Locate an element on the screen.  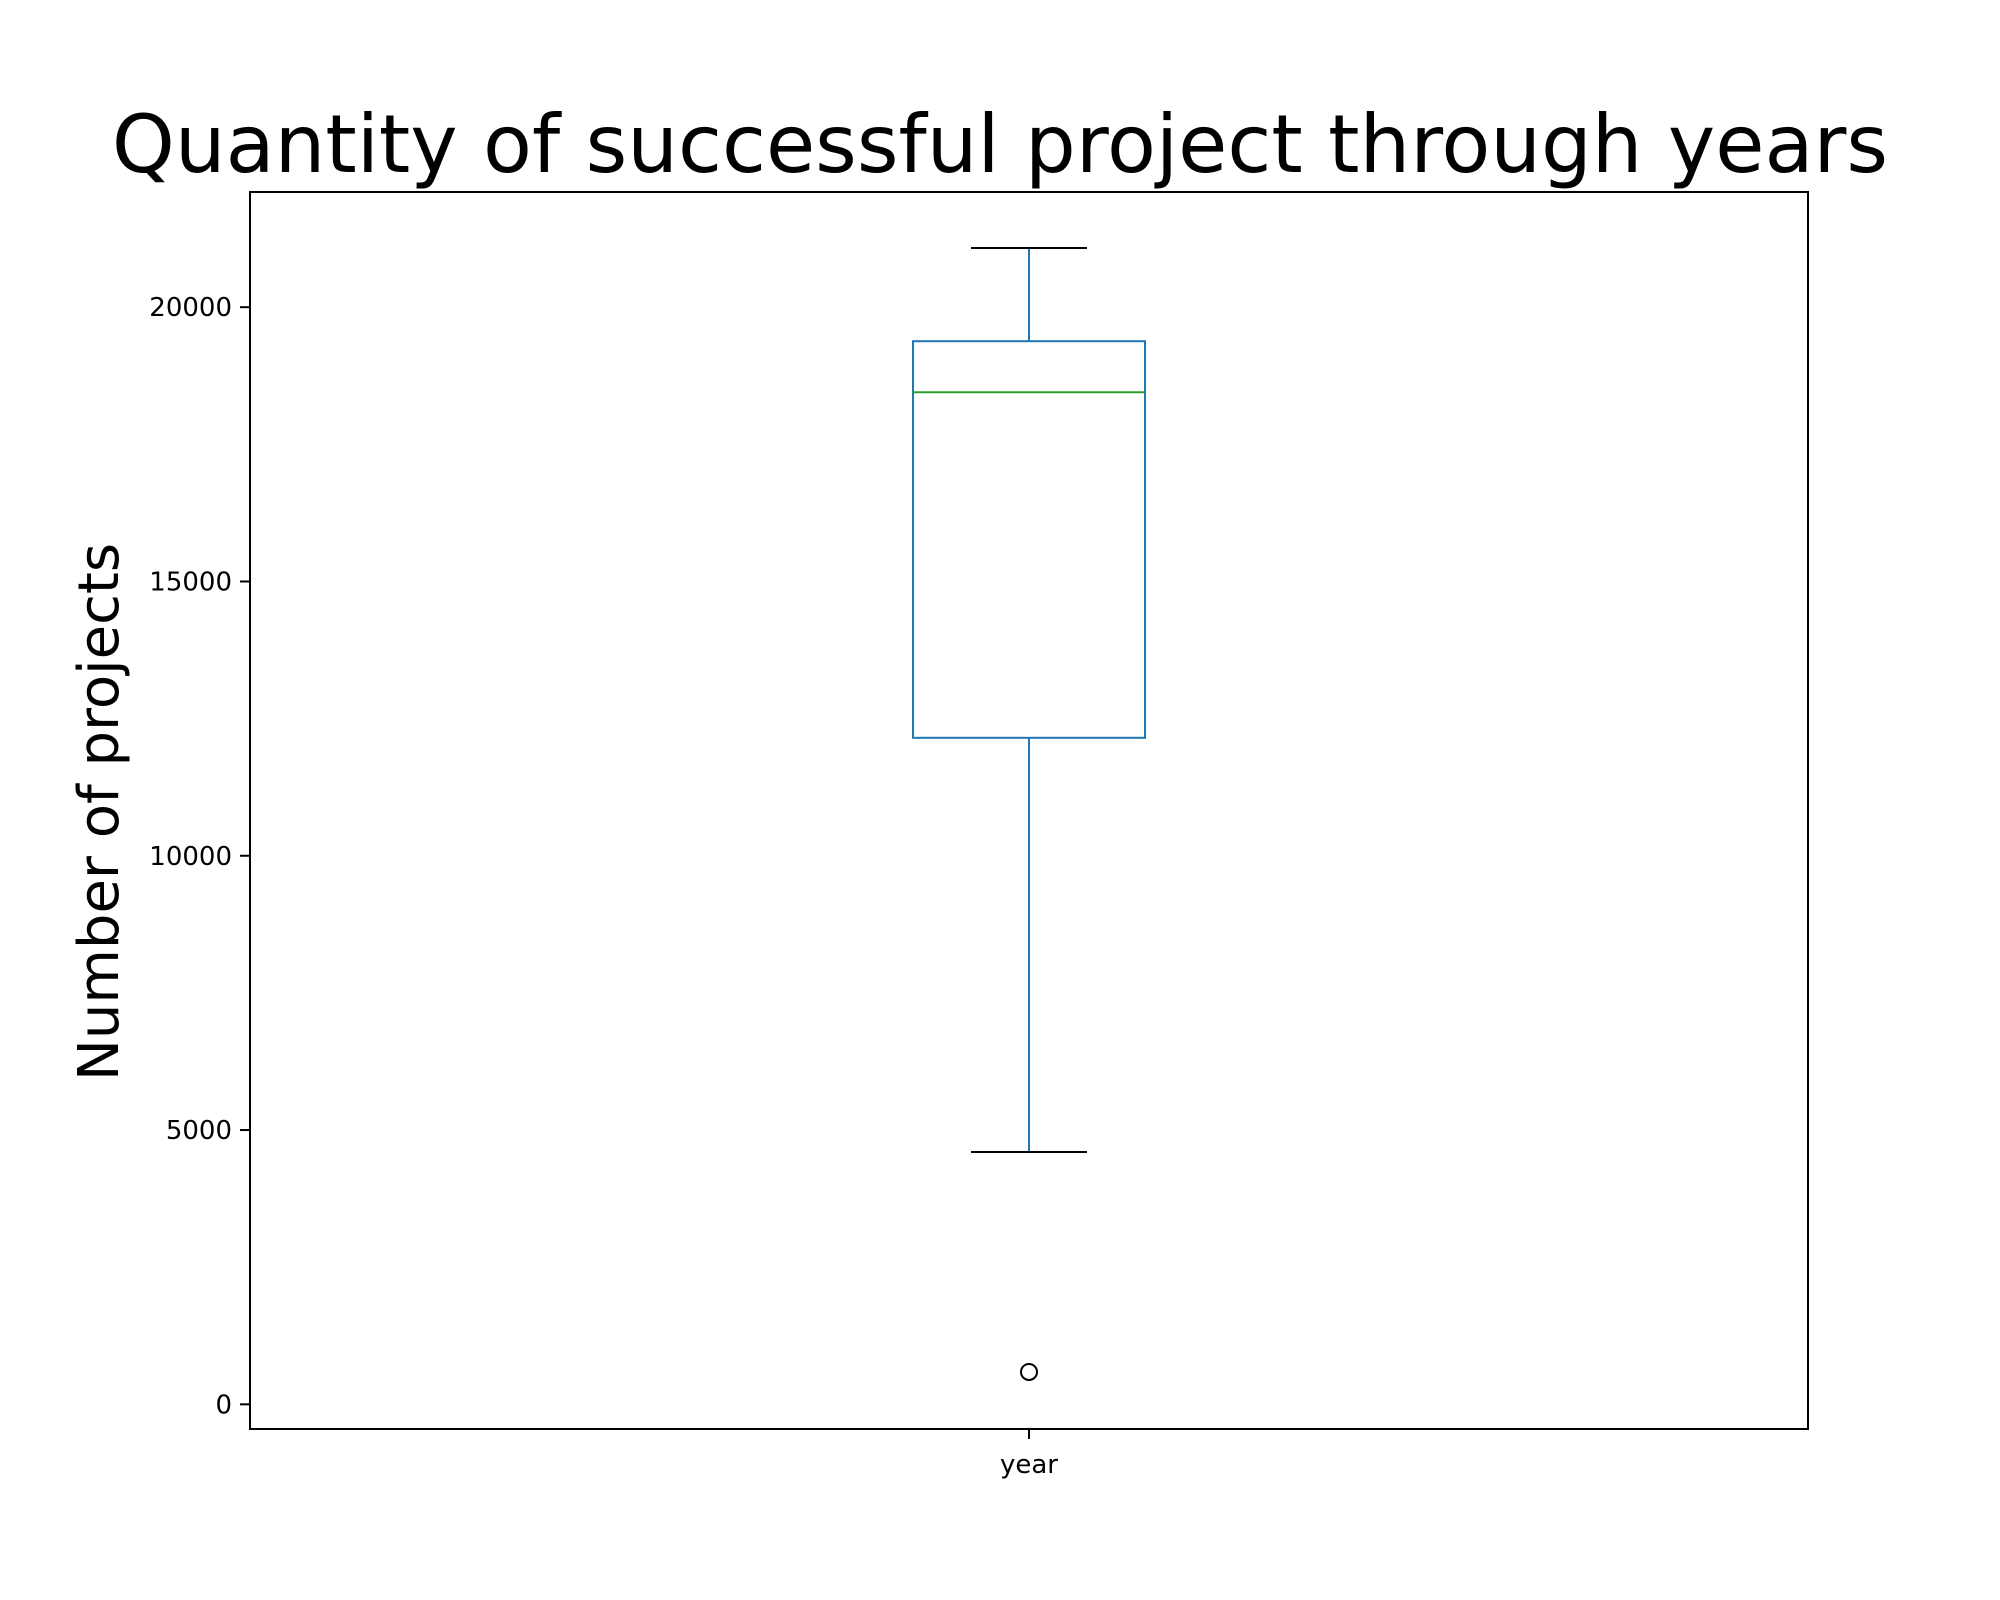
y-axis-label: Number of projects is located at coordinates (99, 812).